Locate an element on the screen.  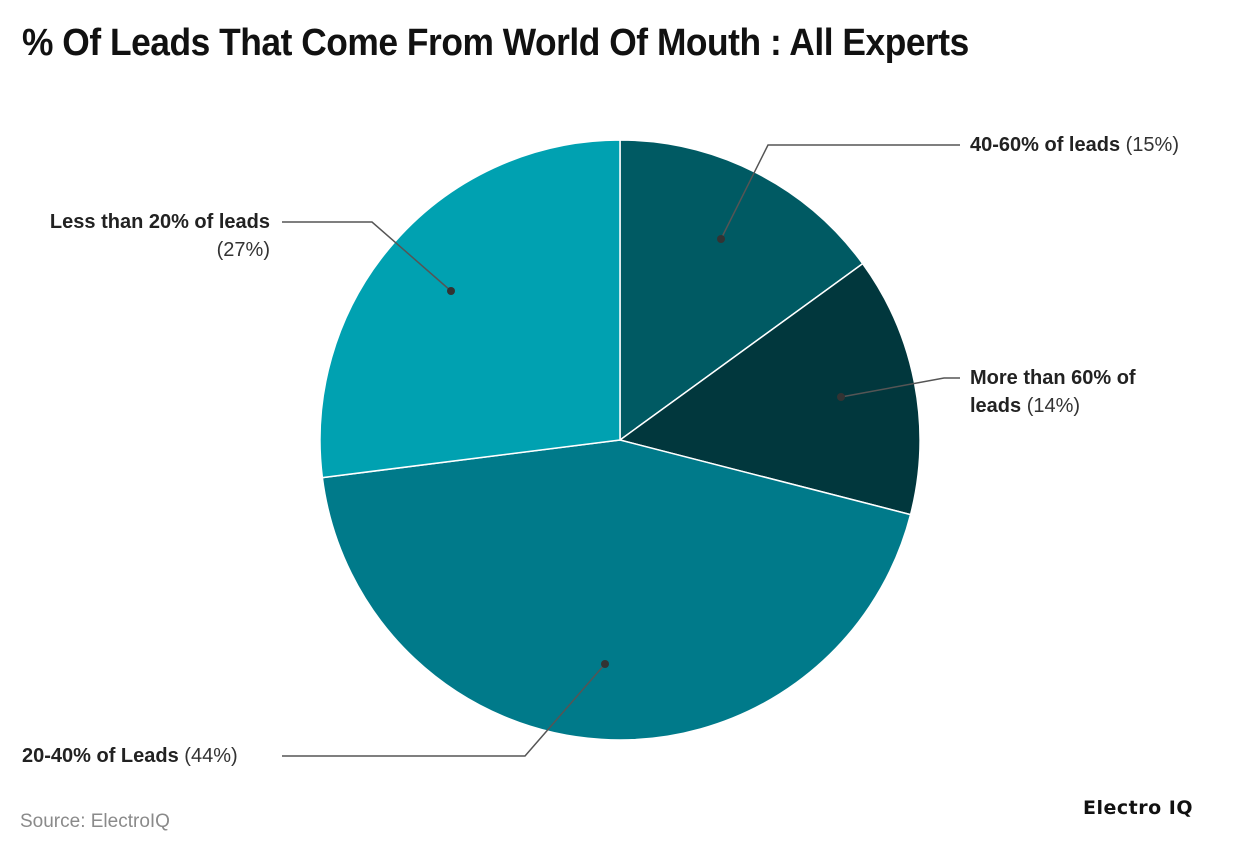
label-percent: (14%) is located at coordinates (1053, 406).